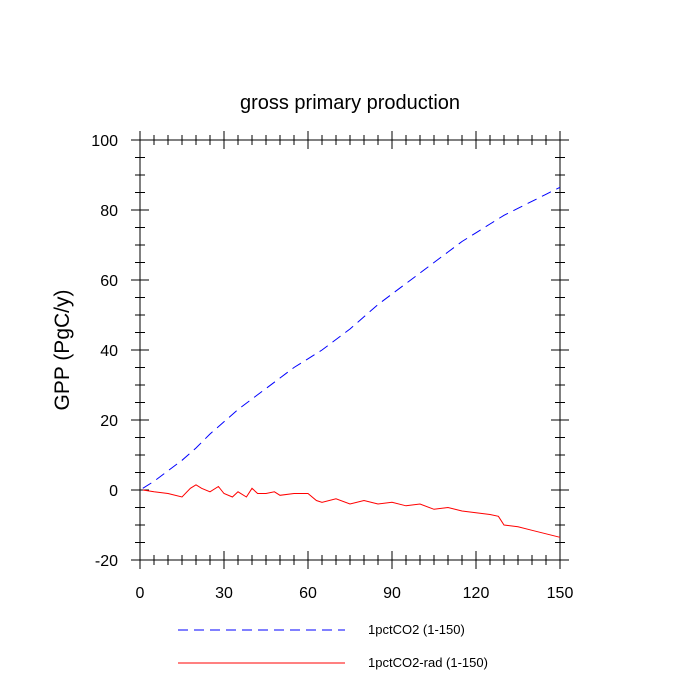 This screenshot has height=700, width=700. I want to click on legend: 1pctCO2 (1-150) 1pctCO2-rad (1-150), so click(333, 646).